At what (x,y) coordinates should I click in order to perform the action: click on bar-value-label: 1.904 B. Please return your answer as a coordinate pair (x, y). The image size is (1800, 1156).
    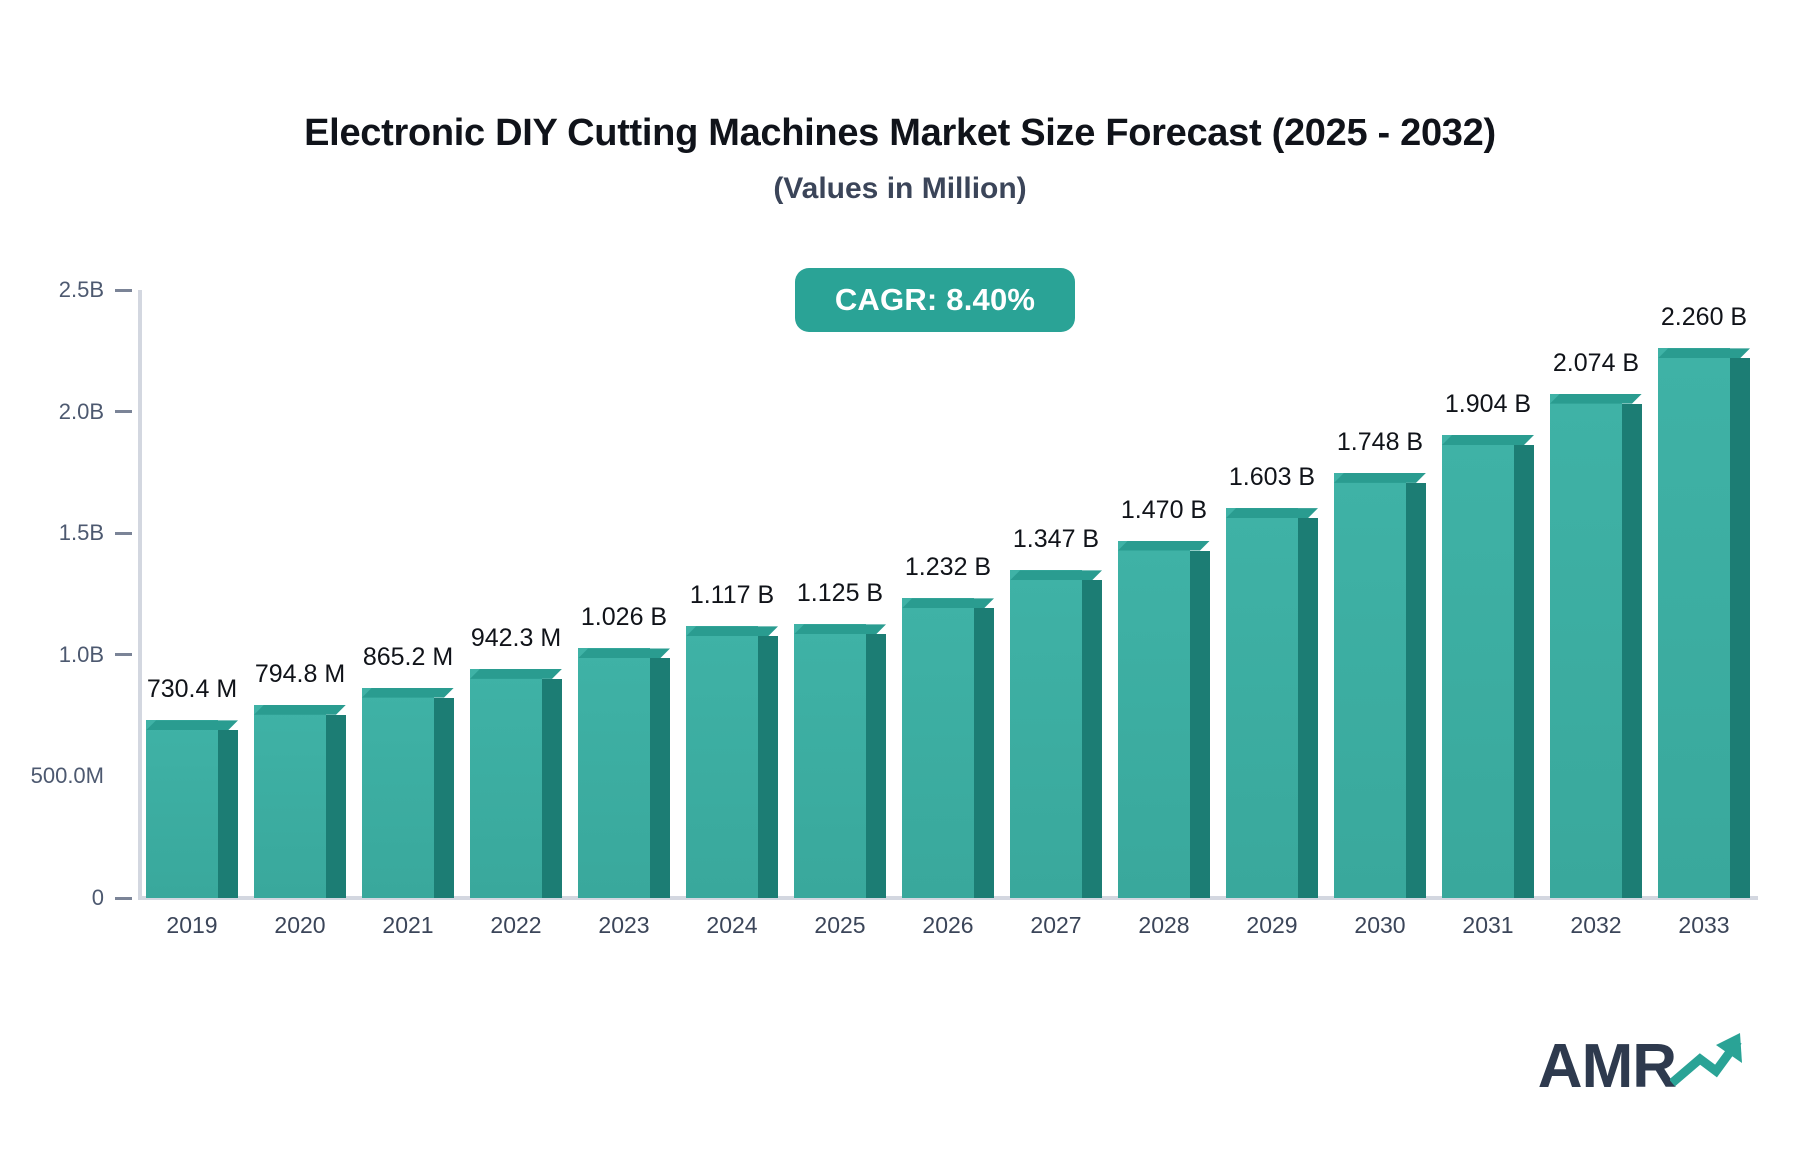
    Looking at the image, I should click on (1488, 403).